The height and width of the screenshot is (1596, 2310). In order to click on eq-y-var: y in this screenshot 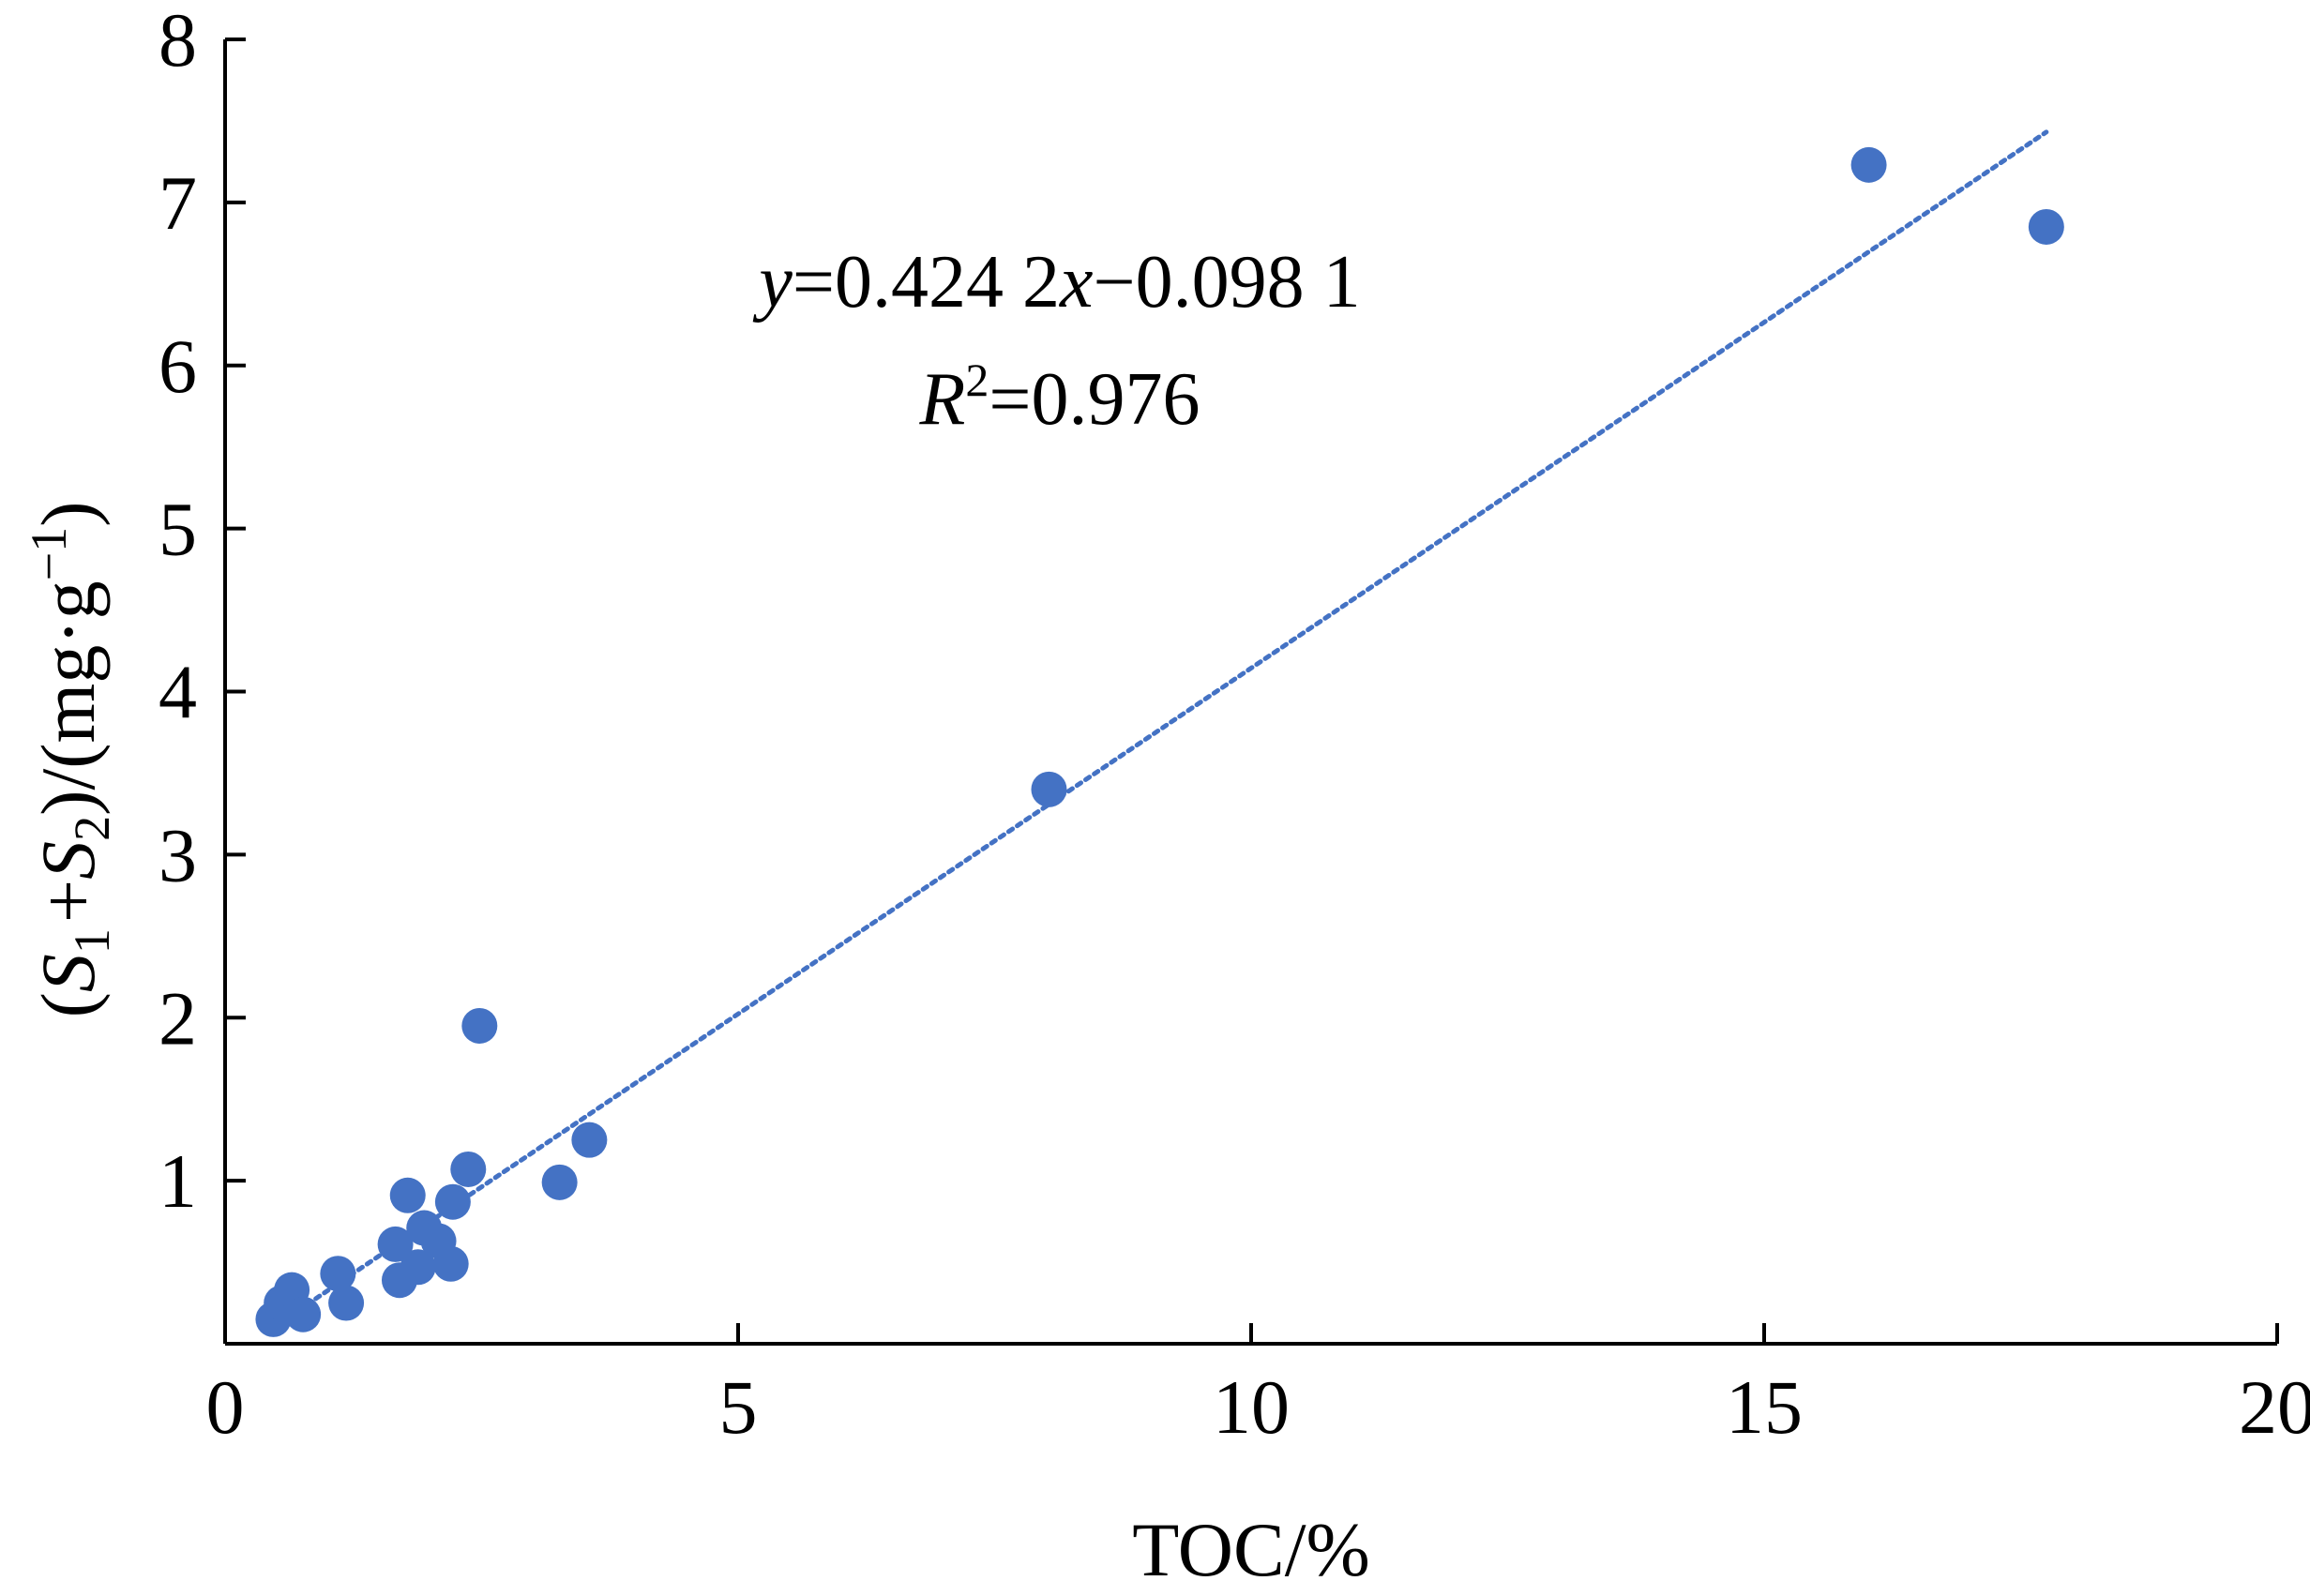, I will do `click(772, 283)`.